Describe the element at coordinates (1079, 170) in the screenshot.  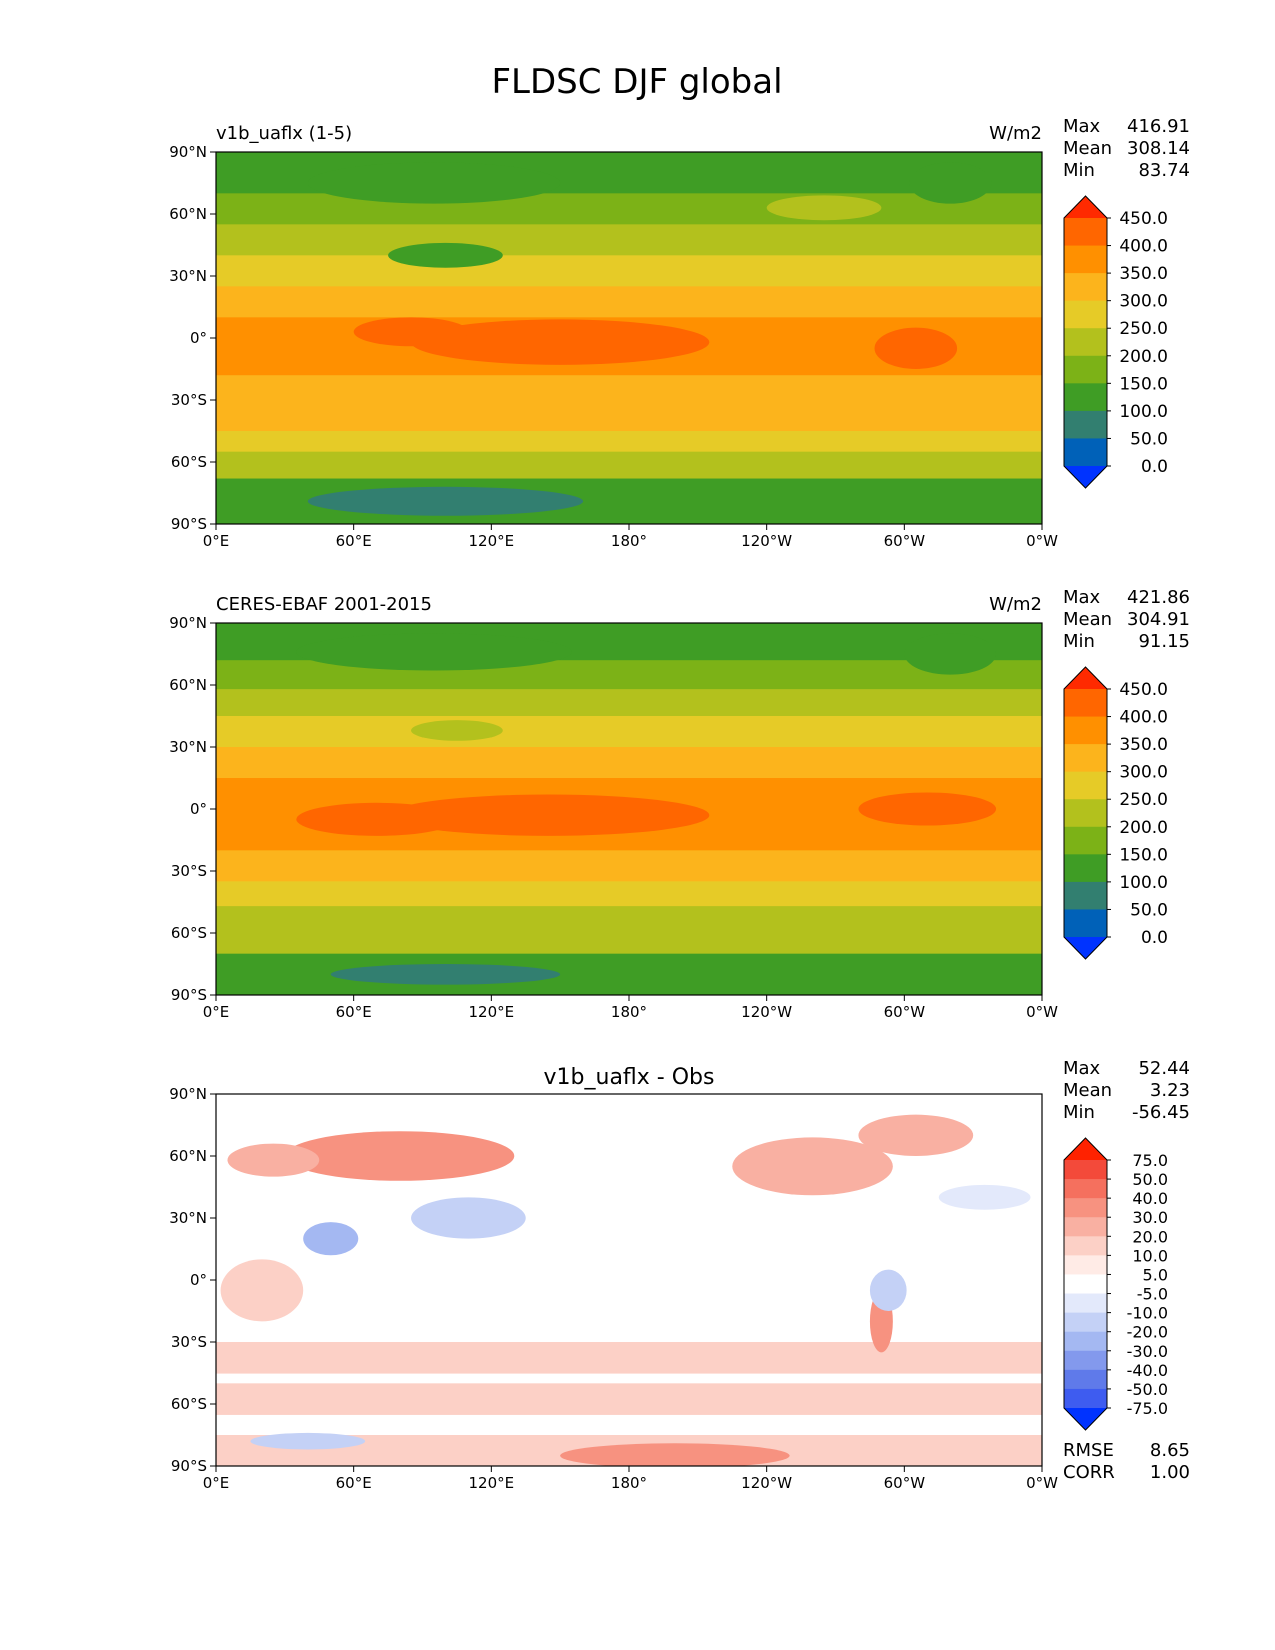
I see `stat-label: Min` at that location.